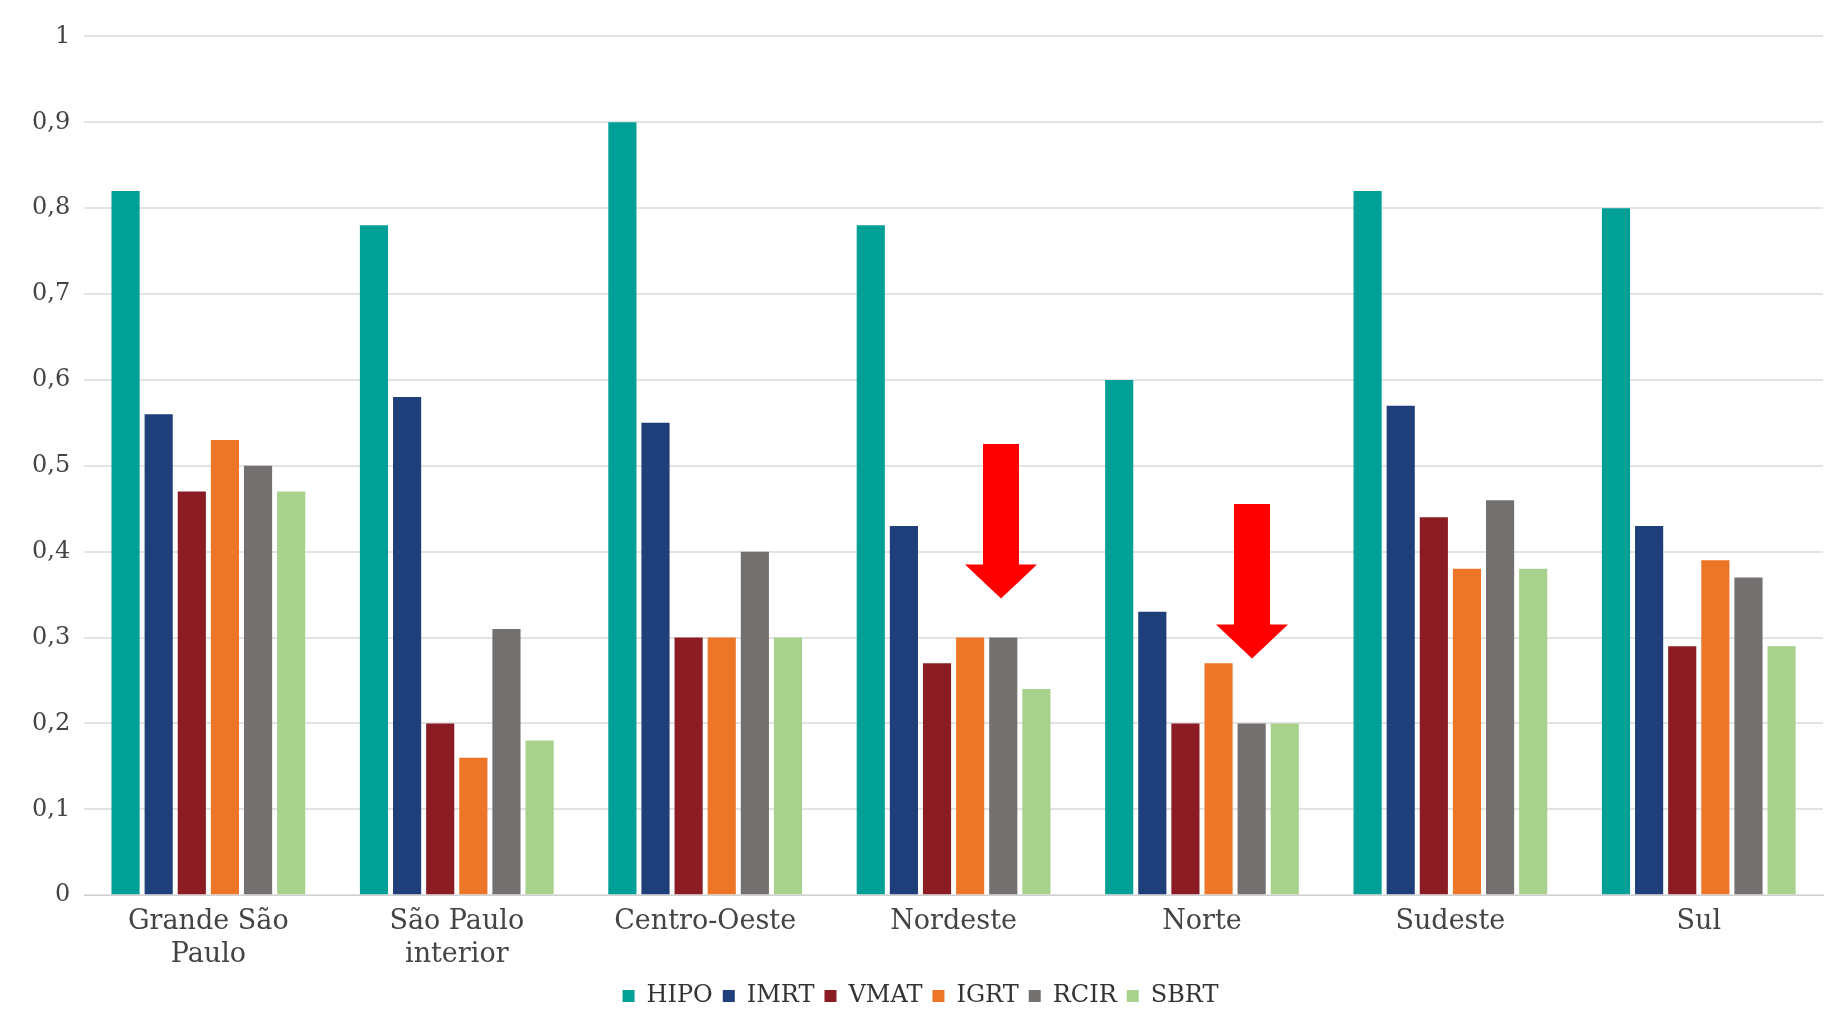 Image resolution: width=1841 pixels, height=1028 pixels. What do you see at coordinates (51, 549) in the screenshot?
I see `y-tick-label: 0,4` at bounding box center [51, 549].